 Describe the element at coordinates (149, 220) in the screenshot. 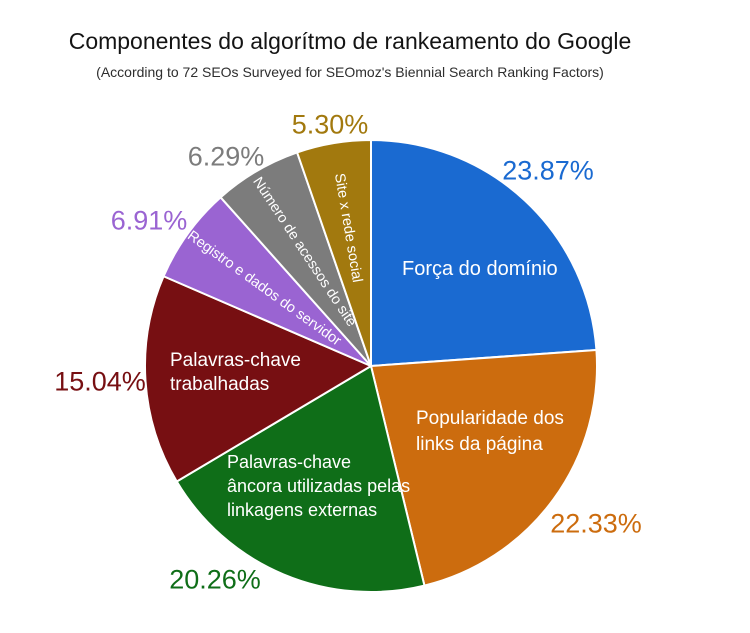

I see `value-label-registro-e-dados-do-servidor: 6.91%` at that location.